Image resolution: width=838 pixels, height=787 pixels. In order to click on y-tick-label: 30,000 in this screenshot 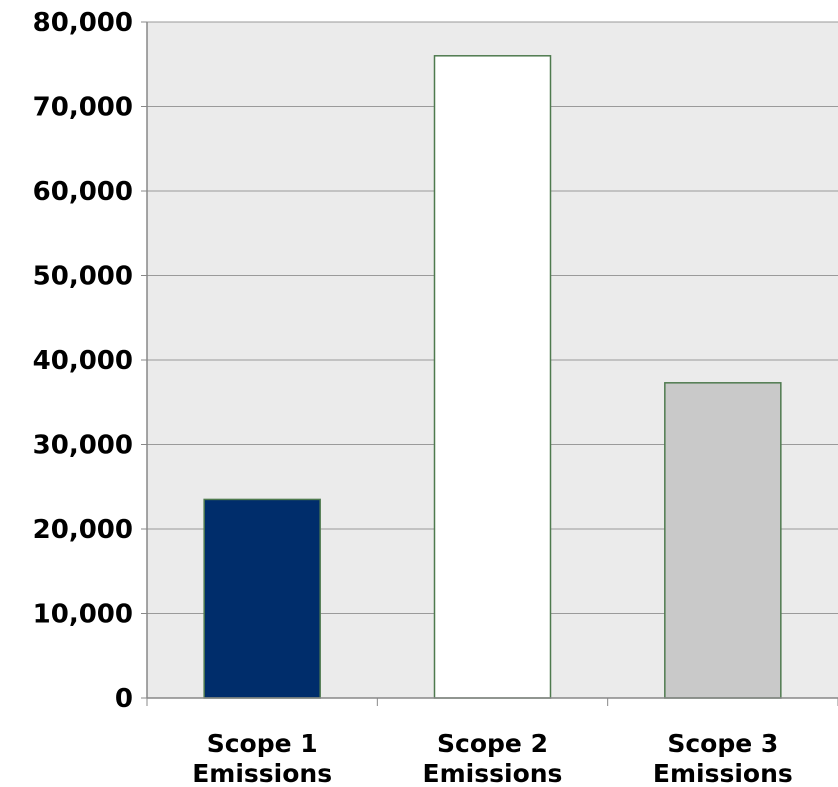, I will do `click(83, 446)`.